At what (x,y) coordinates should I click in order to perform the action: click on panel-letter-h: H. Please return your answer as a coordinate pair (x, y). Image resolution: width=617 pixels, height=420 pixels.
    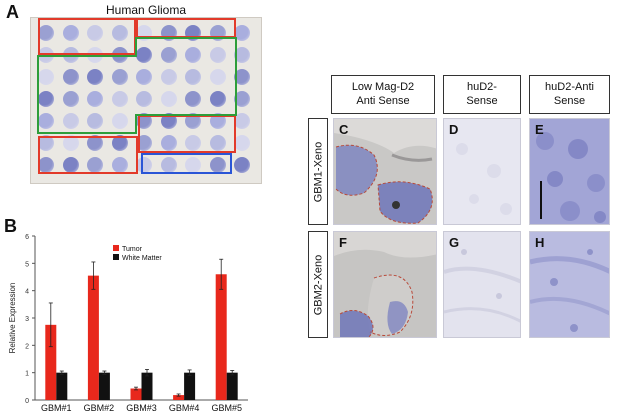
    Looking at the image, I should click on (540, 242).